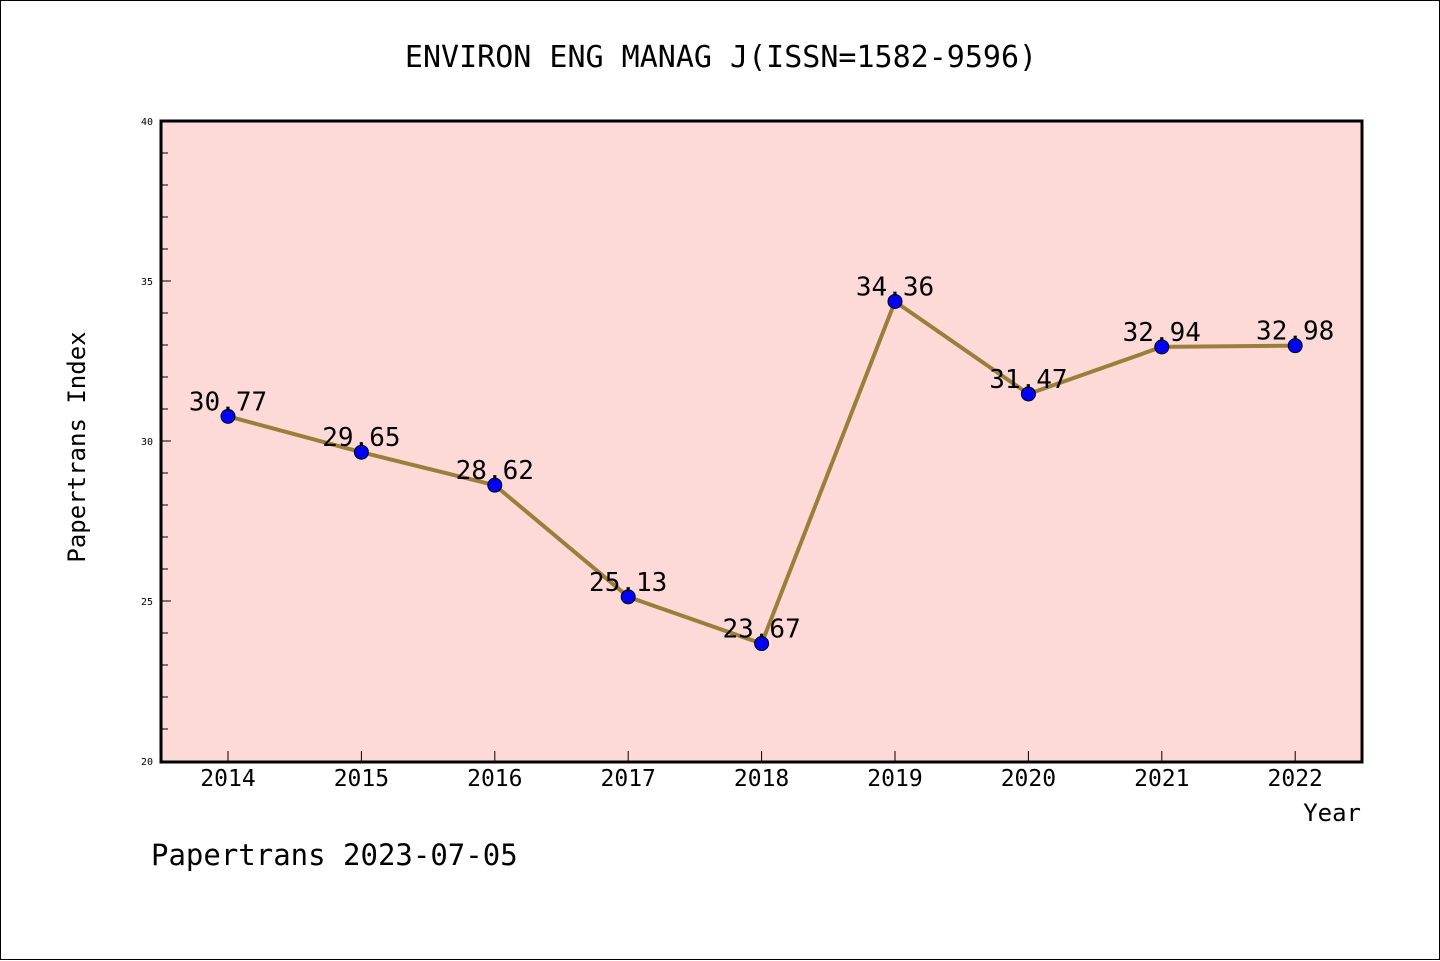 The width and height of the screenshot is (1440, 961). Describe the element at coordinates (361, 779) in the screenshot. I see `x-tick-label: 2015` at that location.